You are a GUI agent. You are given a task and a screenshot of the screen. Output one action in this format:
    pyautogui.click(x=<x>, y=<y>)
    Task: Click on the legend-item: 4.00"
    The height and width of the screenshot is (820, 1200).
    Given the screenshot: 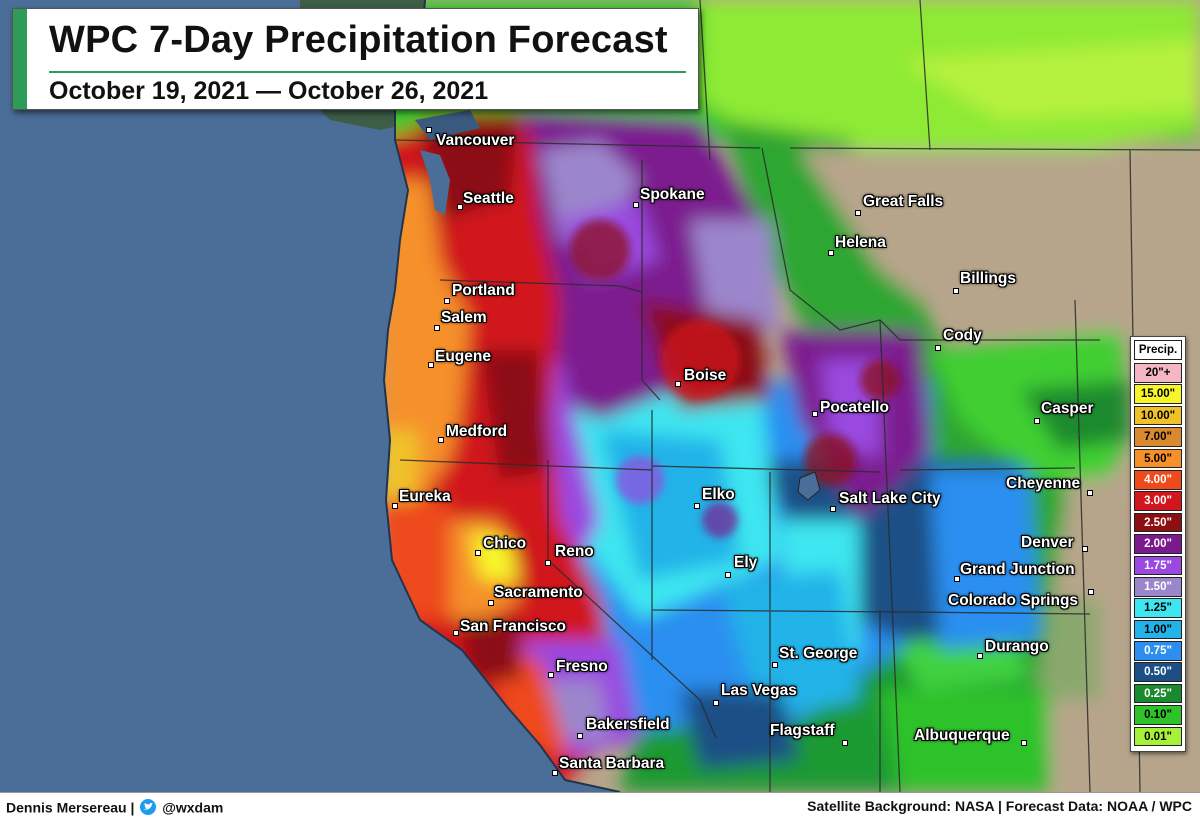 What is the action you would take?
    pyautogui.click(x=1158, y=479)
    